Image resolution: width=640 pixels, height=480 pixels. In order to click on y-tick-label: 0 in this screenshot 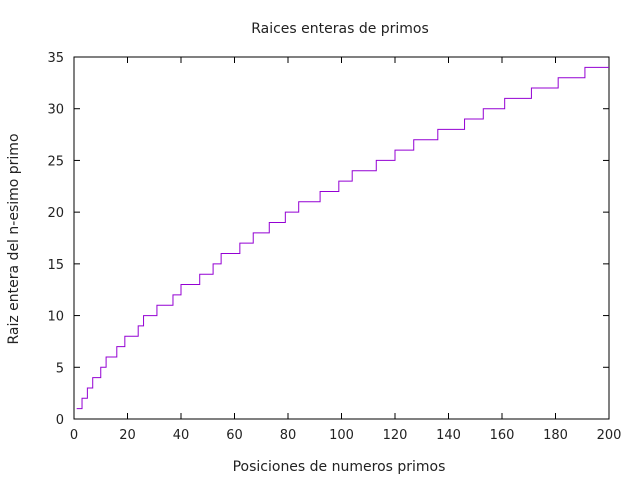, I will do `click(60, 420)`.